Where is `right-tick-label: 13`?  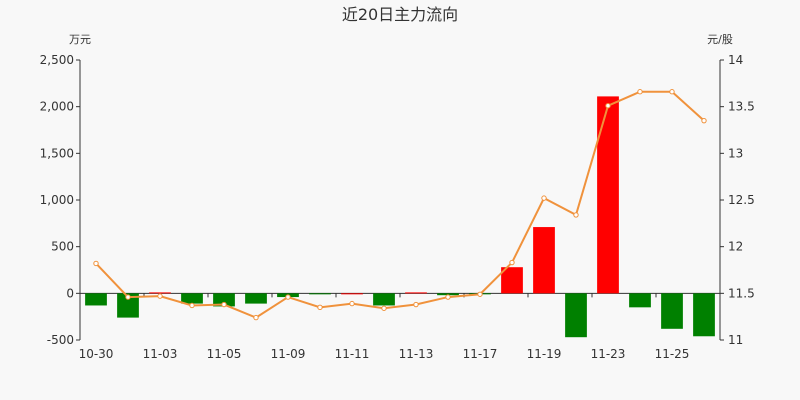 right-tick-label: 13 is located at coordinates (735, 153).